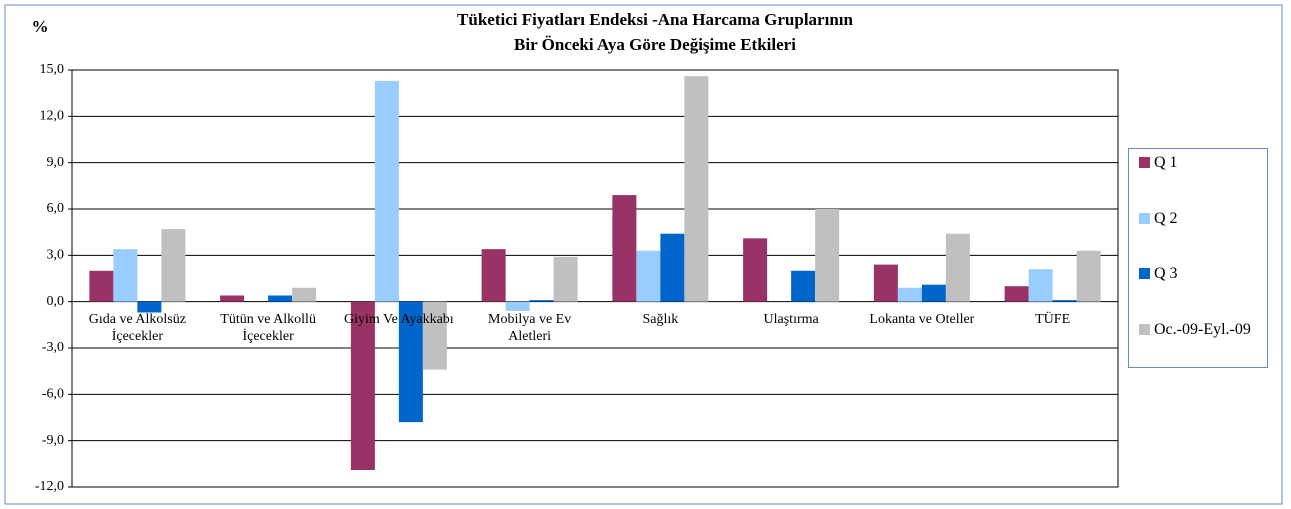 This screenshot has width=1291, height=509. I want to click on y-tick-label: -9,0, so click(53, 440).